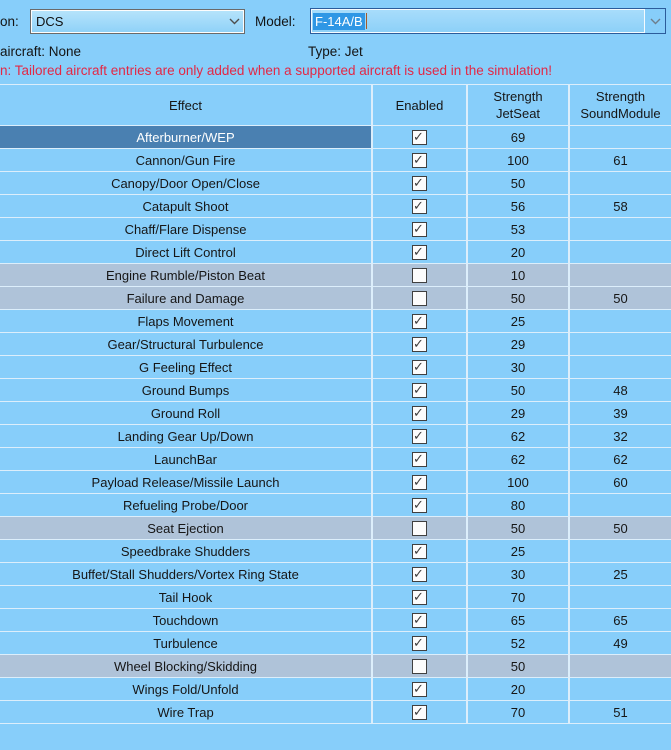  Describe the element at coordinates (335, 643) in the screenshot. I see `table-row: Turbulence 52 49` at that location.